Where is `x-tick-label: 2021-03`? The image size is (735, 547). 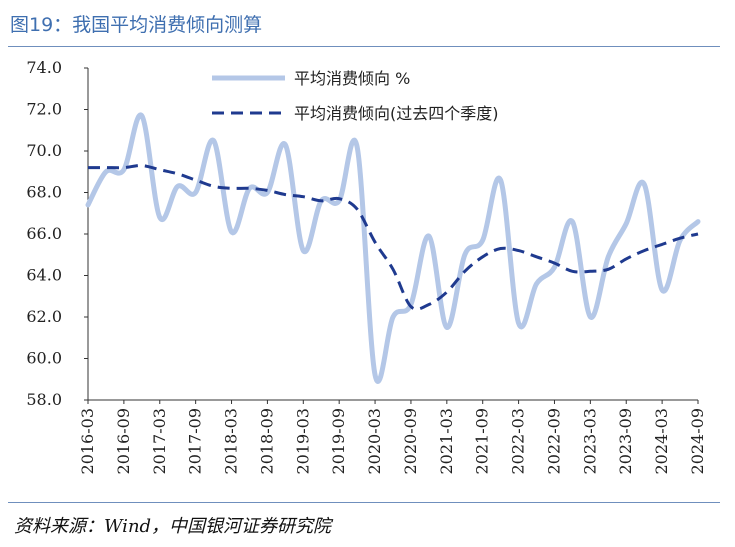 x-tick-label: 2021-03 is located at coordinates (446, 441).